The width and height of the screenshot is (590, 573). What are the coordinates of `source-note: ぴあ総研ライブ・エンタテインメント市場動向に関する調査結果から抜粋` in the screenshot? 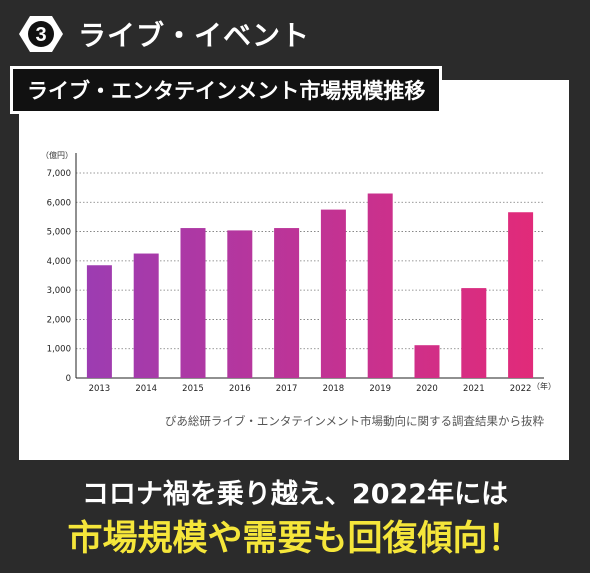 It's located at (354, 421).